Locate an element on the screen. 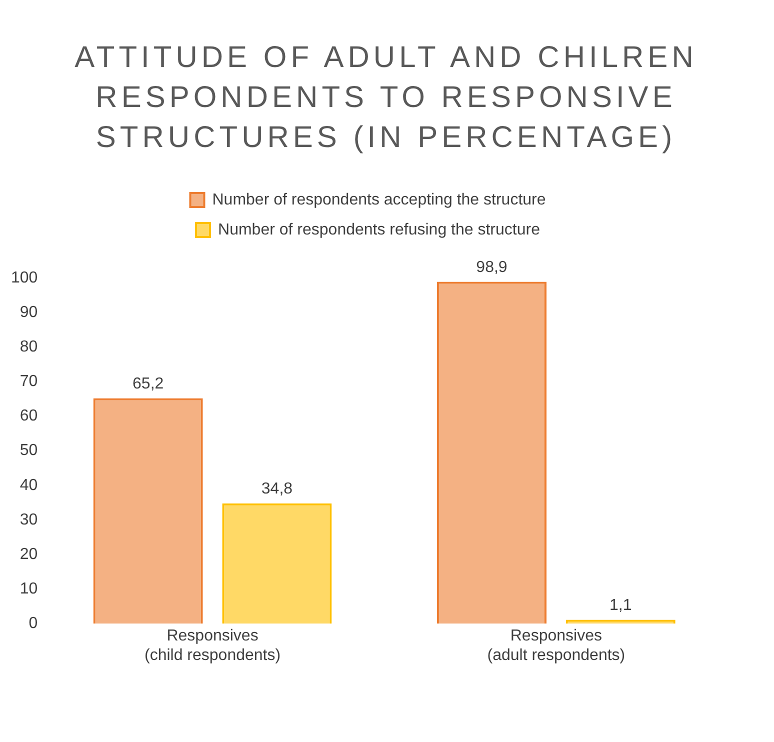 This screenshot has width=774, height=742. legend-label: Number of respondents refusing the structure is located at coordinates (379, 229).